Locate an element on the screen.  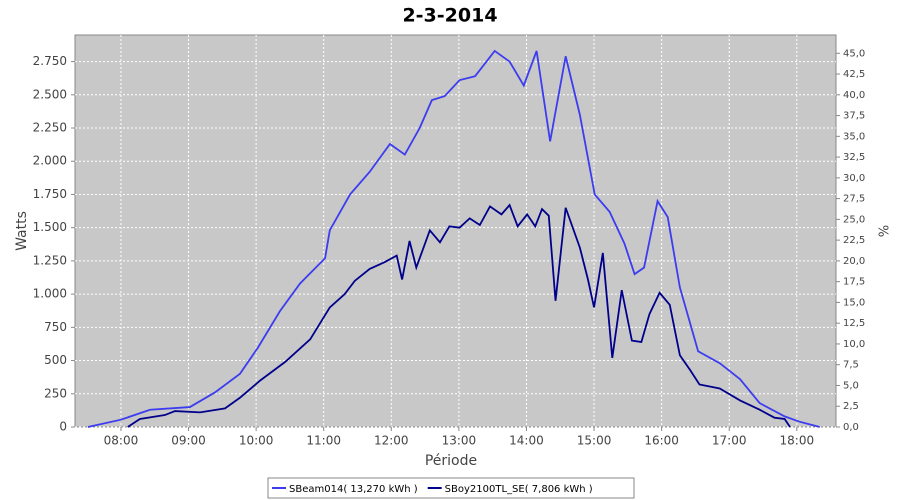
legend-label: SBoy2100TL_SE( 7,806 kWh ) is located at coordinates (519, 489).